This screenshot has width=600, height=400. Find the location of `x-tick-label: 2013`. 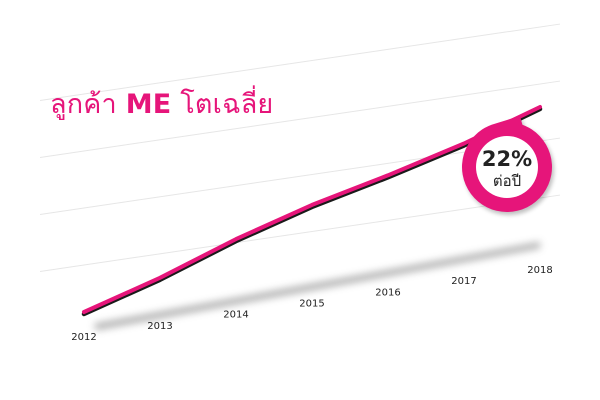

x-tick-label: 2013 is located at coordinates (159, 326).